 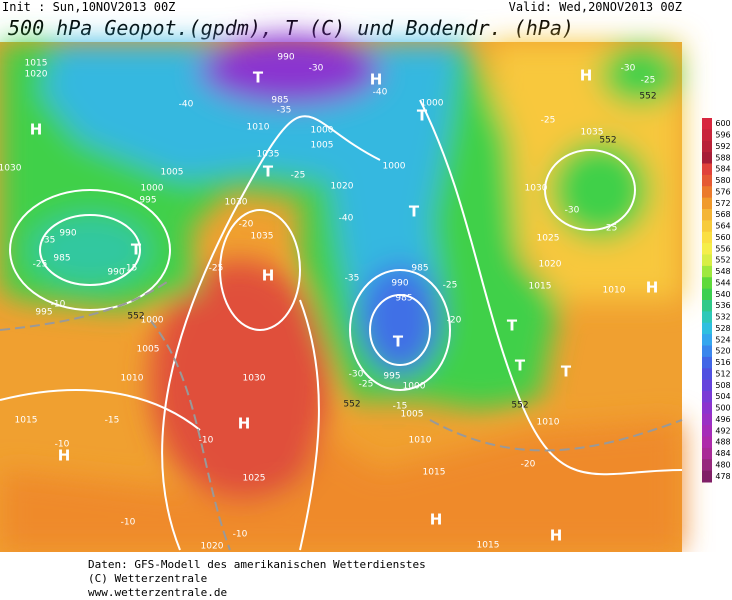 What do you see at coordinates (722, 328) in the screenshot?
I see `colorbar-label: 528` at bounding box center [722, 328].